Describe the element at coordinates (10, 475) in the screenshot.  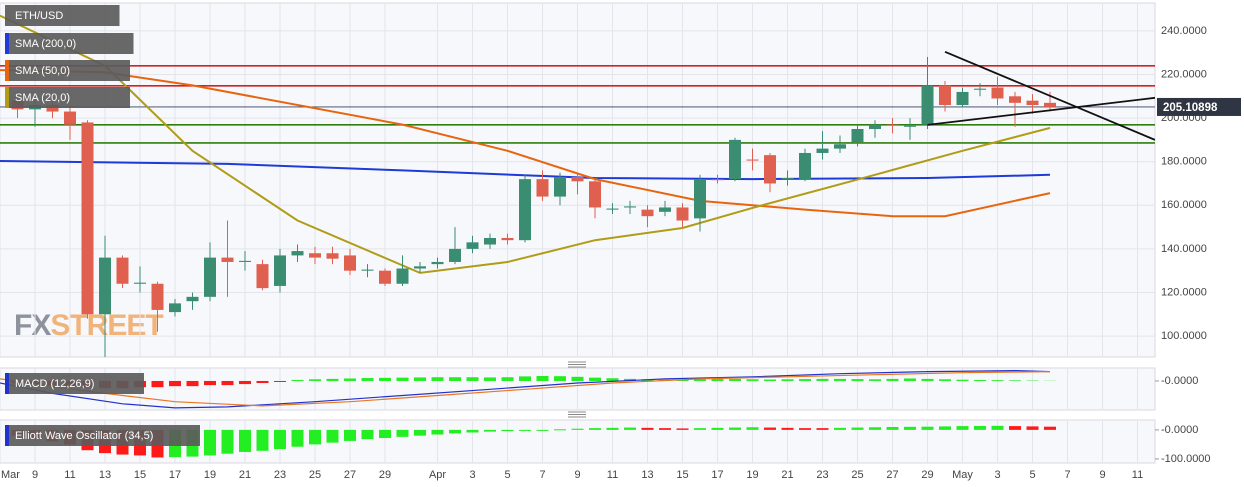
I see `x-tick-label: Mar` at that location.